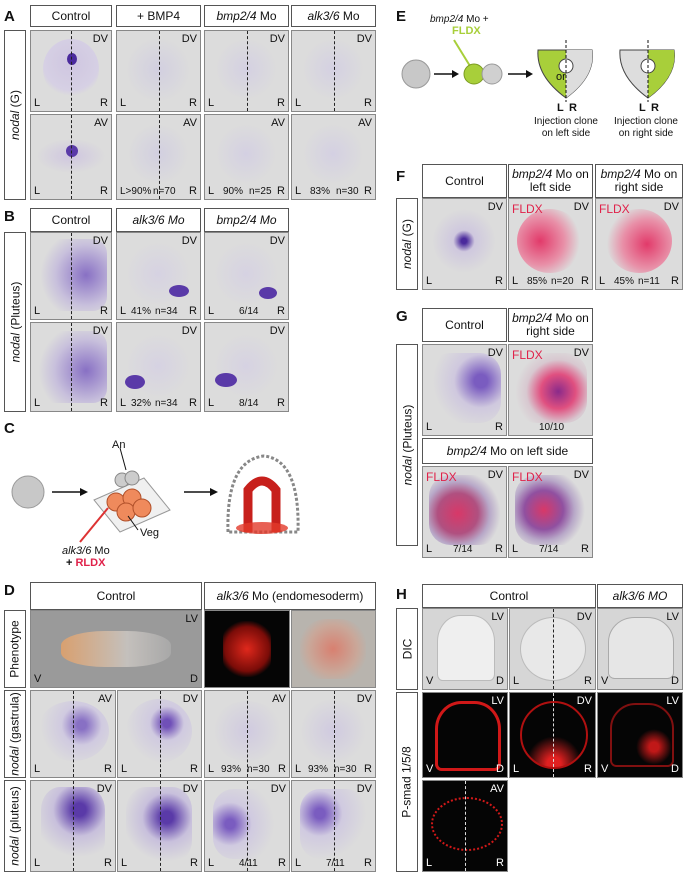 The height and width of the screenshot is (876, 685). I want to click on panel-d-image-alk36-pluteus-2: DV L 7/11 R, so click(333, 826).